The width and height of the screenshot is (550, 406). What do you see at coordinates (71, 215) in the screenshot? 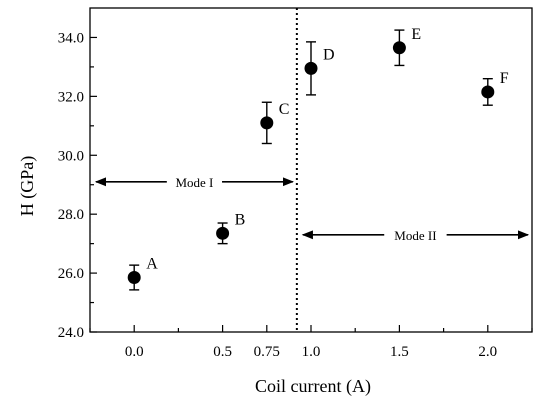
I see `y-tick-label: 28.0` at bounding box center [71, 215].